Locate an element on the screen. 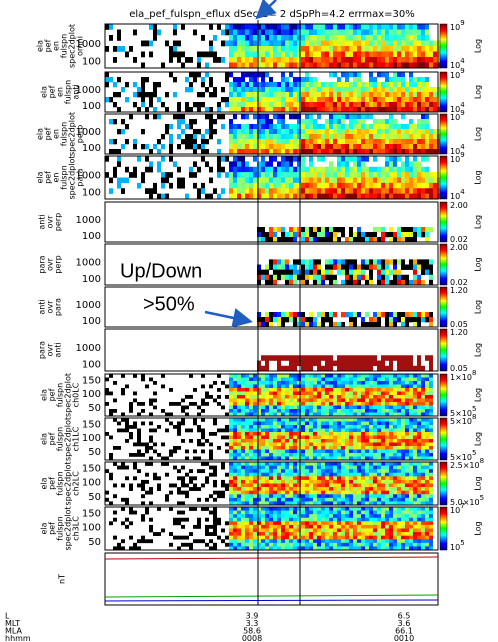 The width and height of the screenshot is (498, 642). colorbar-label-exp: 9 is located at coordinates (462, 23).